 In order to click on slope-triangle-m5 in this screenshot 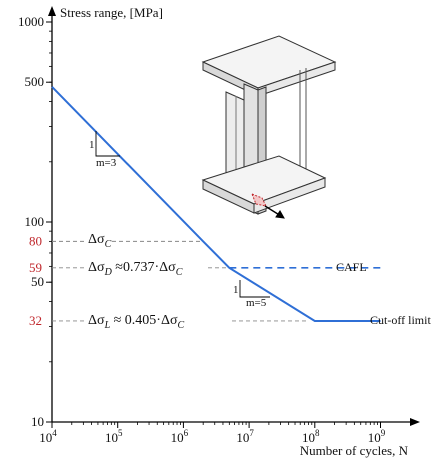, I will do `click(254, 289)`.